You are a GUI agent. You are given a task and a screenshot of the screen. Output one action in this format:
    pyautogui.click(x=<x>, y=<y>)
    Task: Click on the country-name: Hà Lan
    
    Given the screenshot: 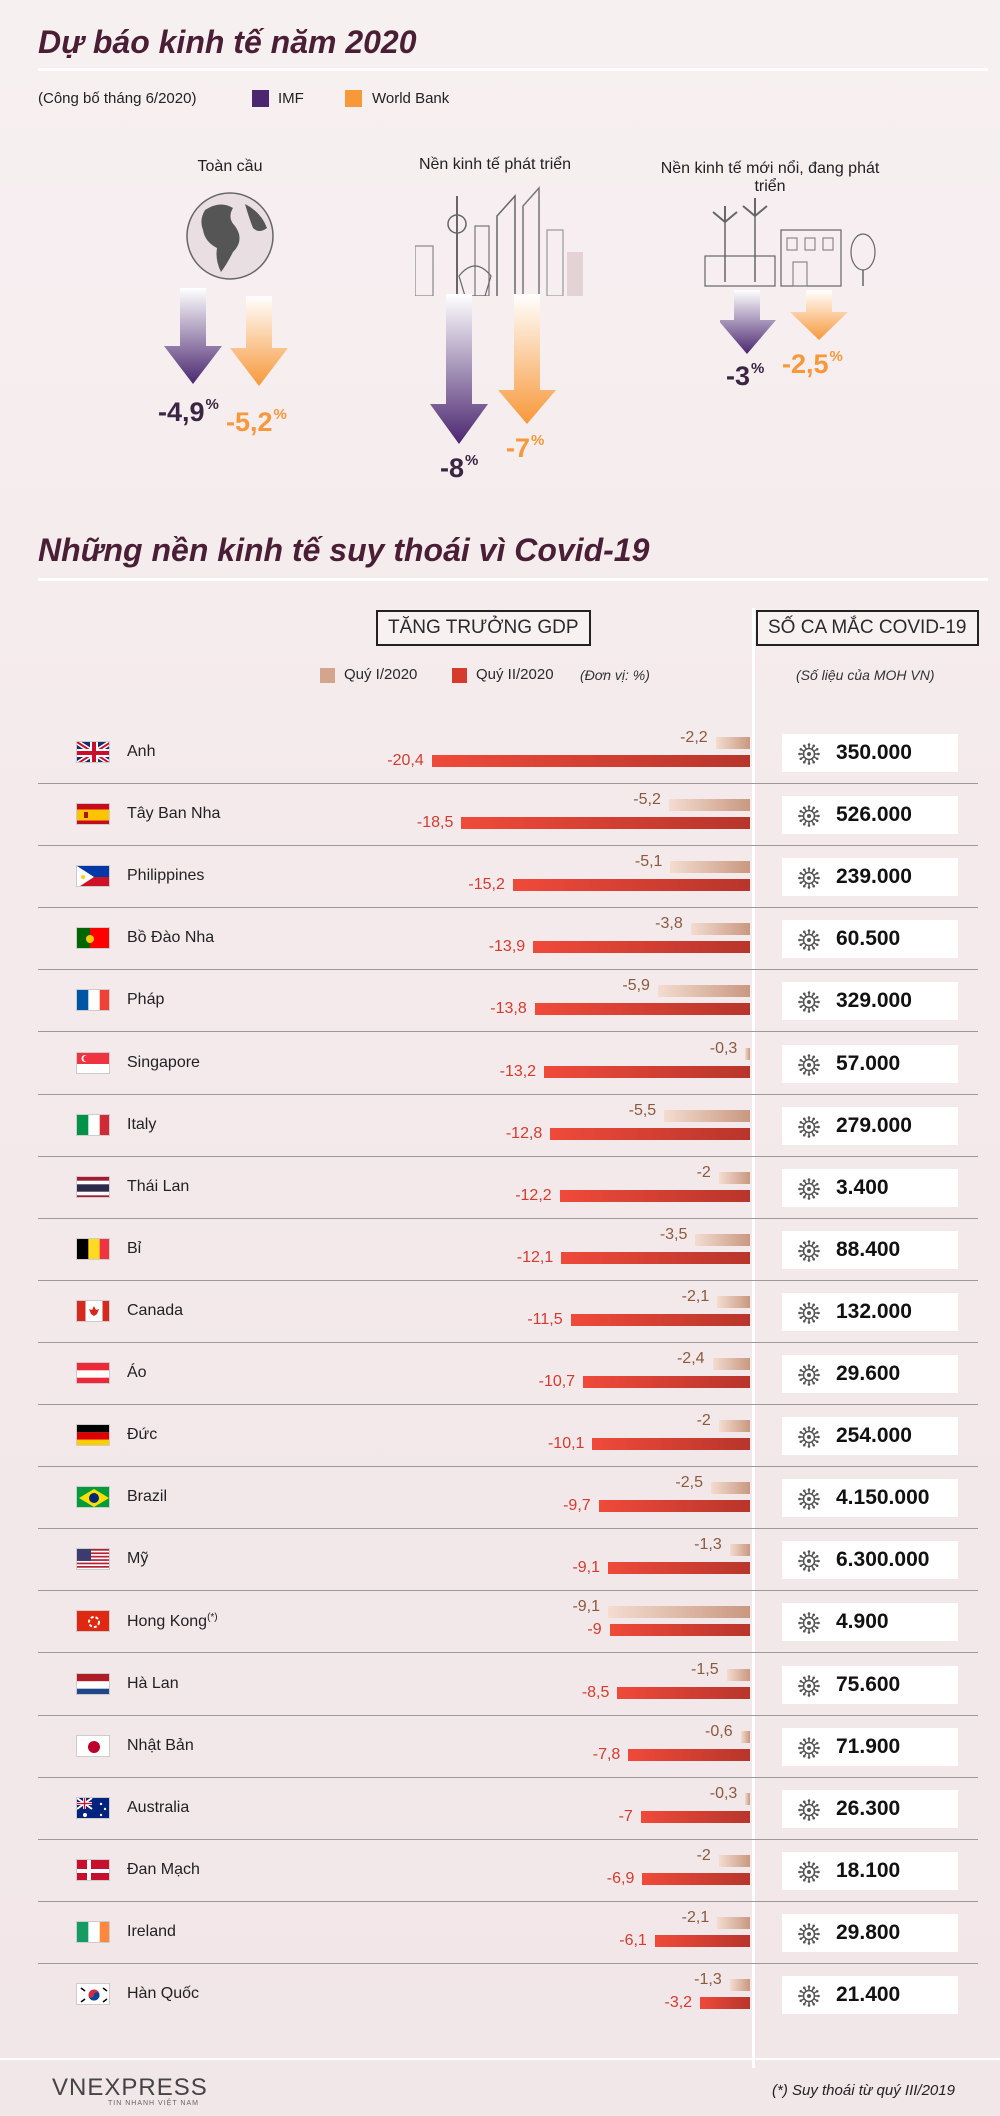 What is the action you would take?
    pyautogui.click(x=153, y=1683)
    